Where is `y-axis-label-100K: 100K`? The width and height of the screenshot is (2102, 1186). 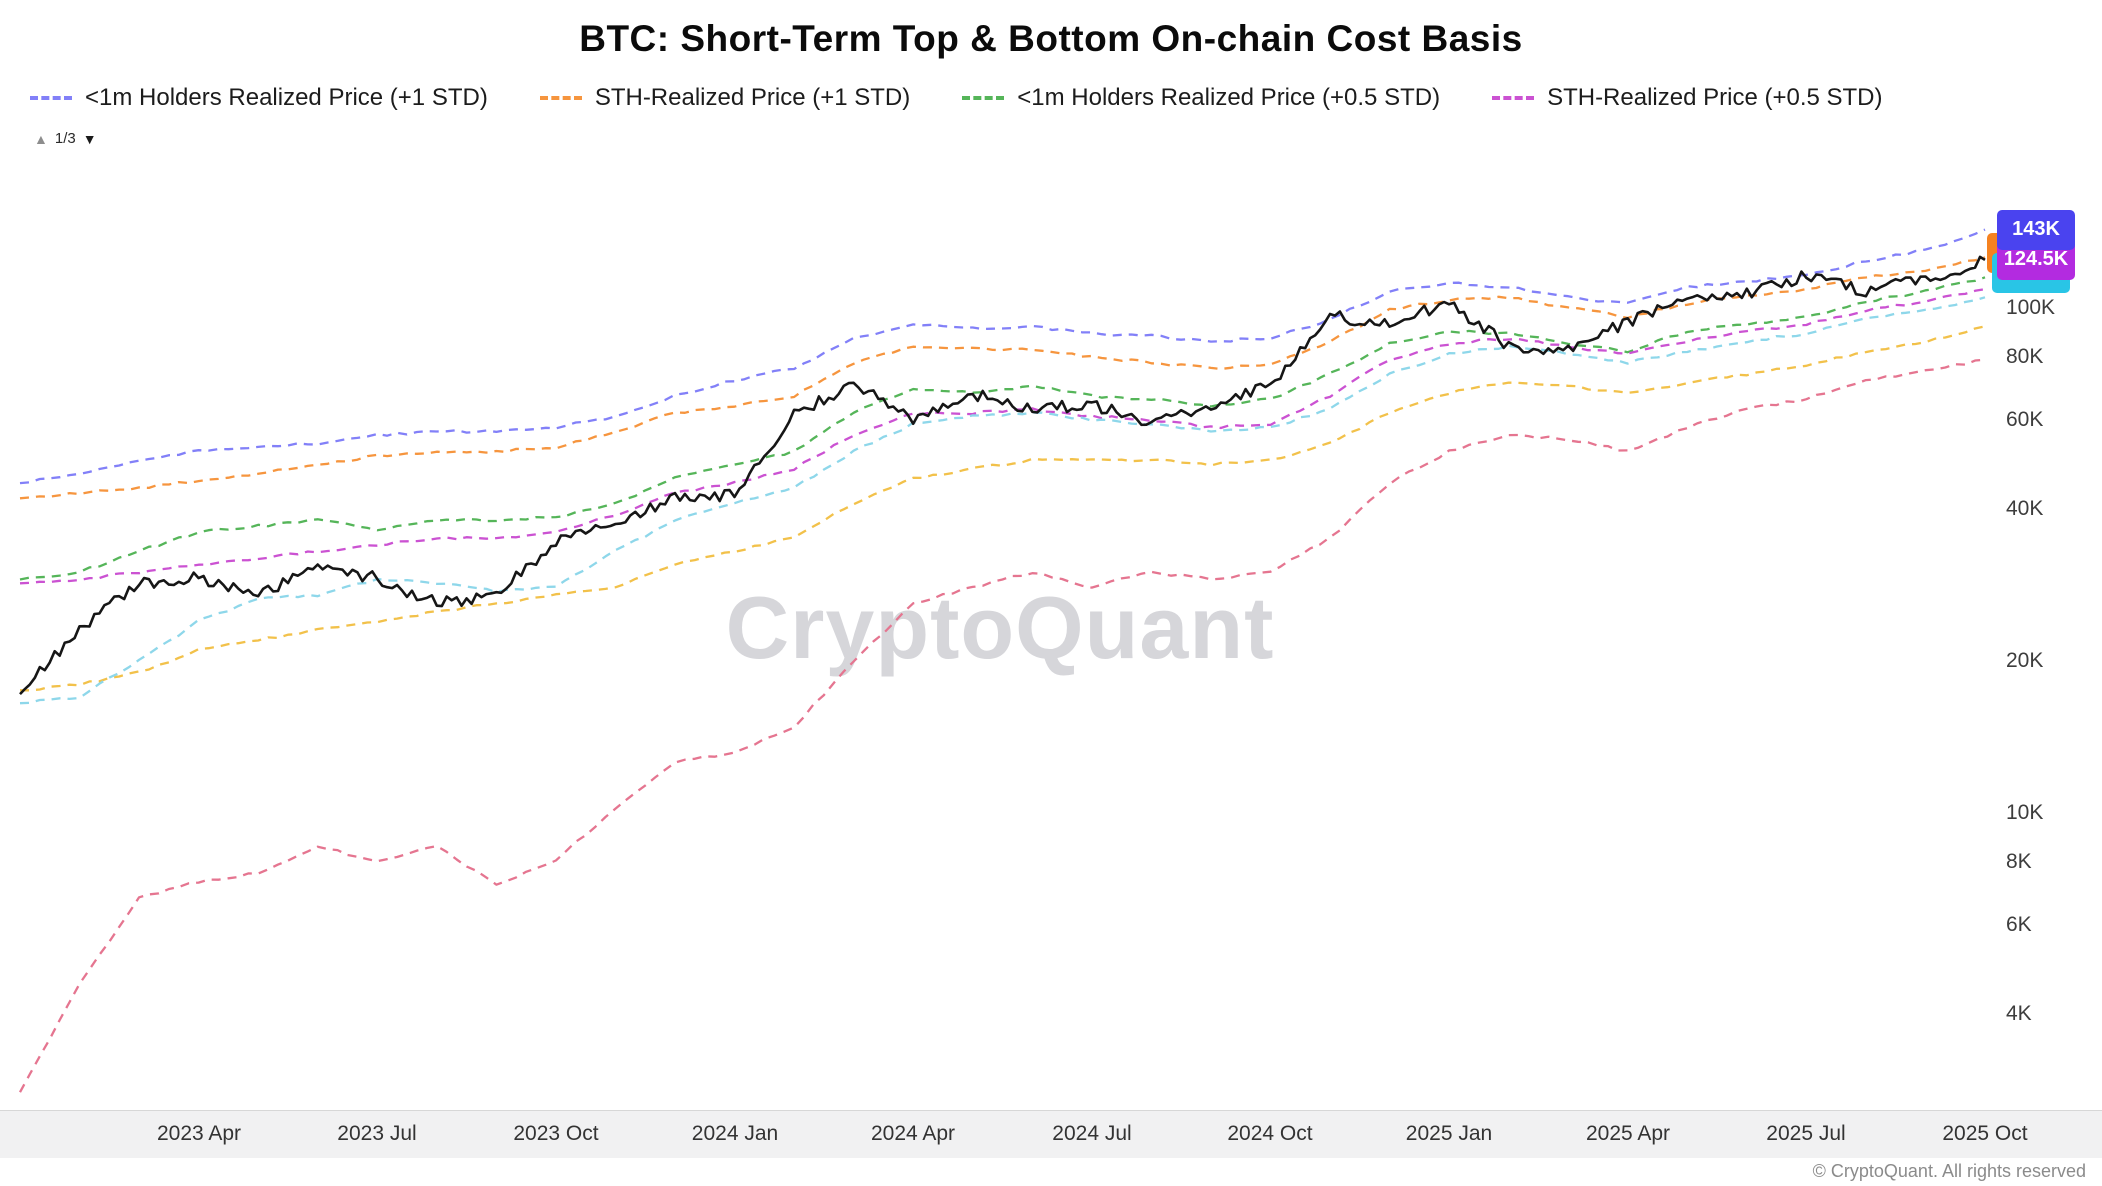
y-axis-label-100K: 100K is located at coordinates (2031, 307).